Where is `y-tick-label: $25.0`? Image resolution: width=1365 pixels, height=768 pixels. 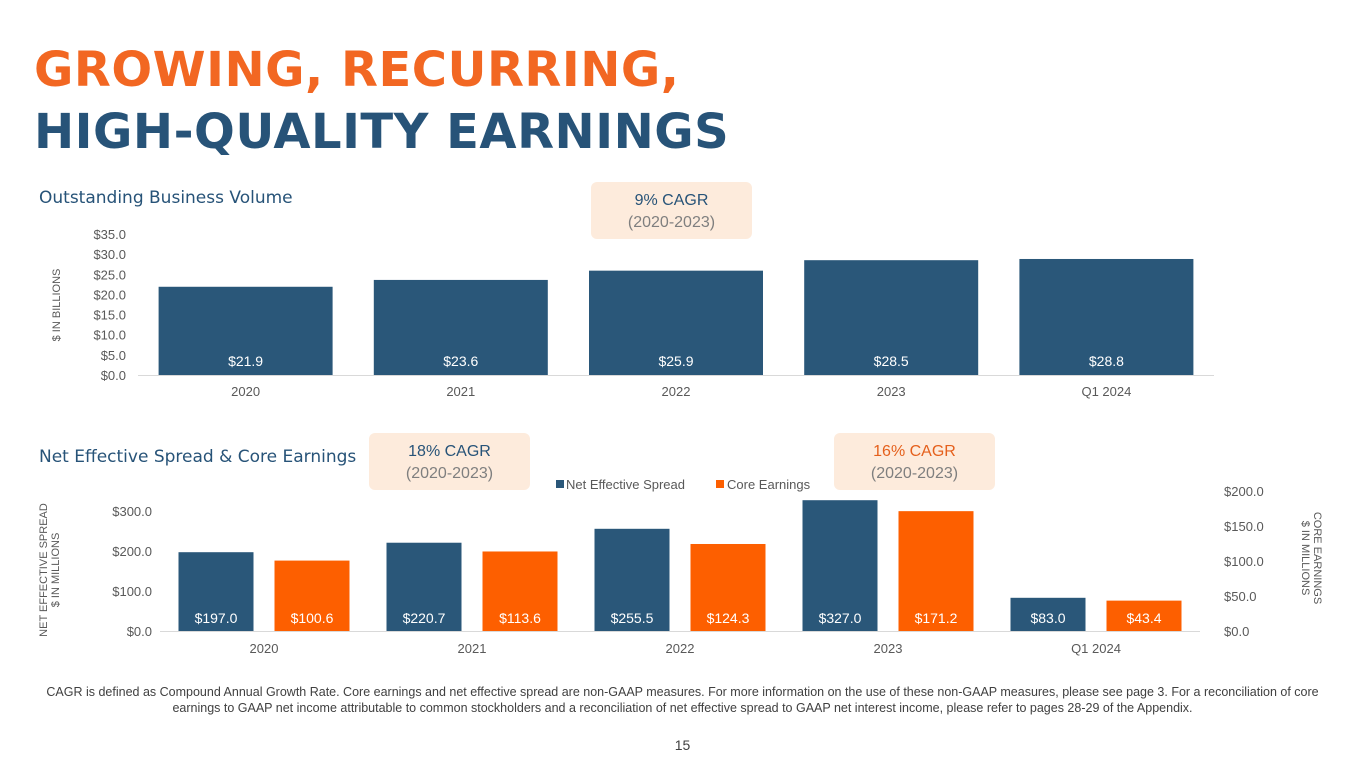
y-tick-label: $25.0 is located at coordinates (109, 274).